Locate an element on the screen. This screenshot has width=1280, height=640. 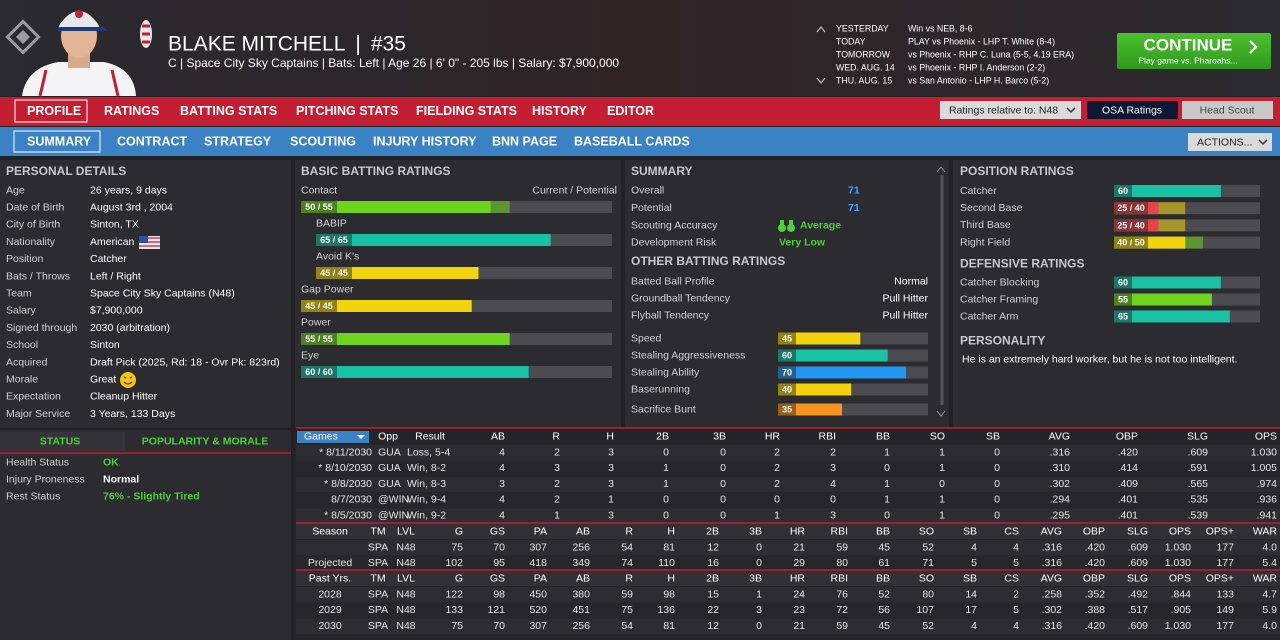
table-cell: 52 is located at coordinates (928, 547).